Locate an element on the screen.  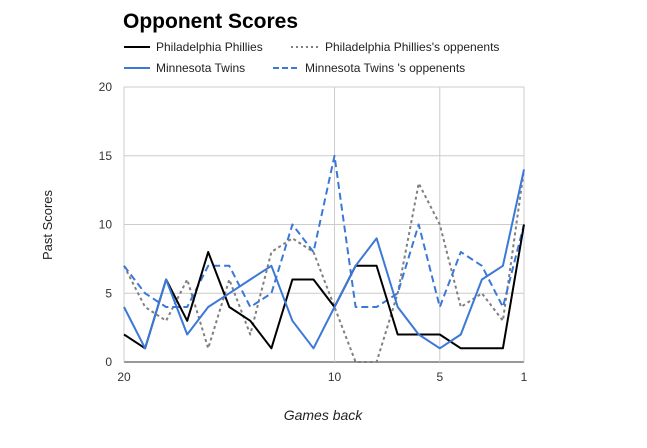
x-tick-label: 10 is located at coordinates (335, 377).